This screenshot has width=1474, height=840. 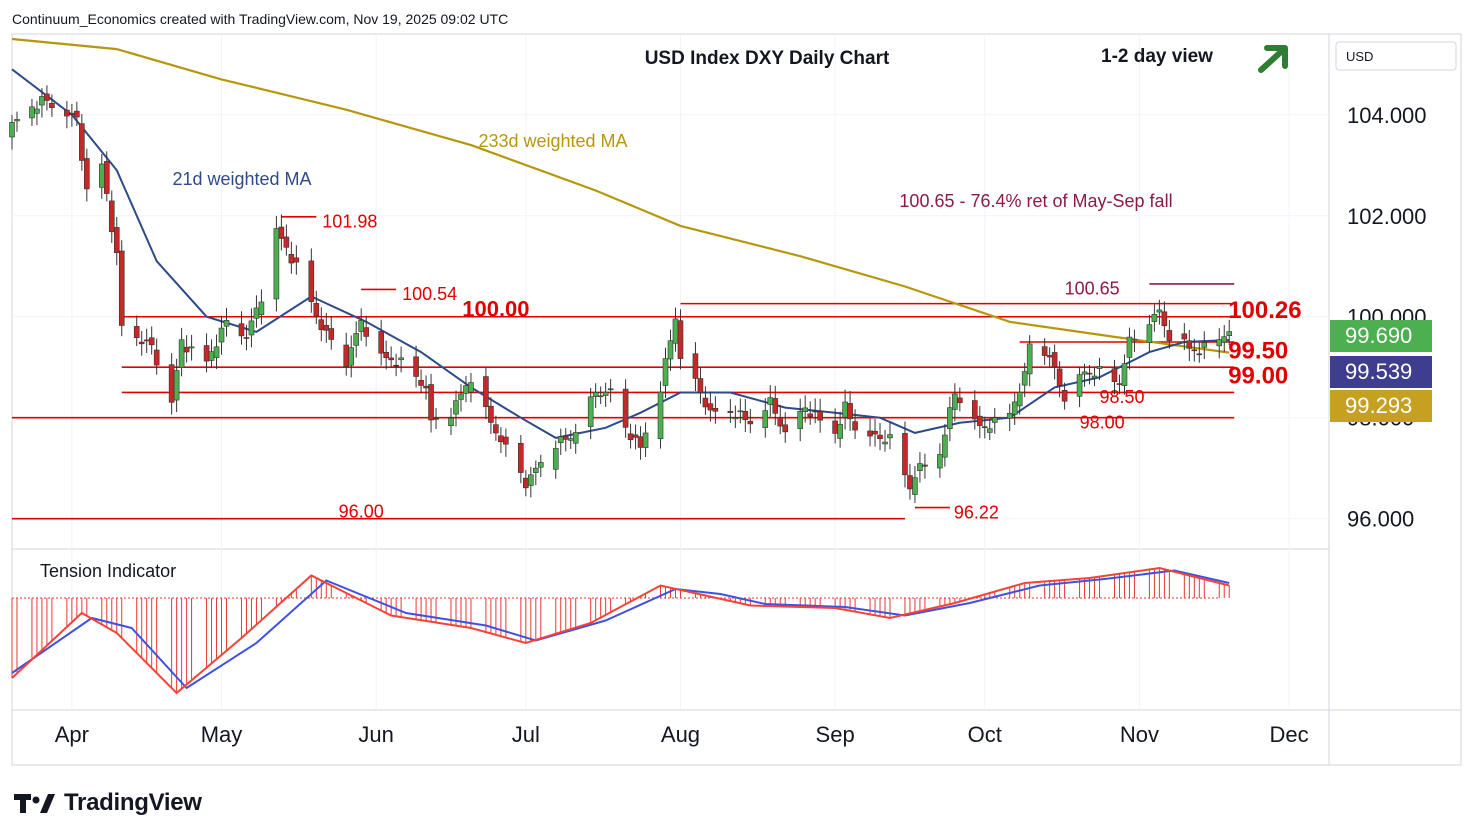 I want to click on time-tick-label: Aug, so click(x=680, y=734).